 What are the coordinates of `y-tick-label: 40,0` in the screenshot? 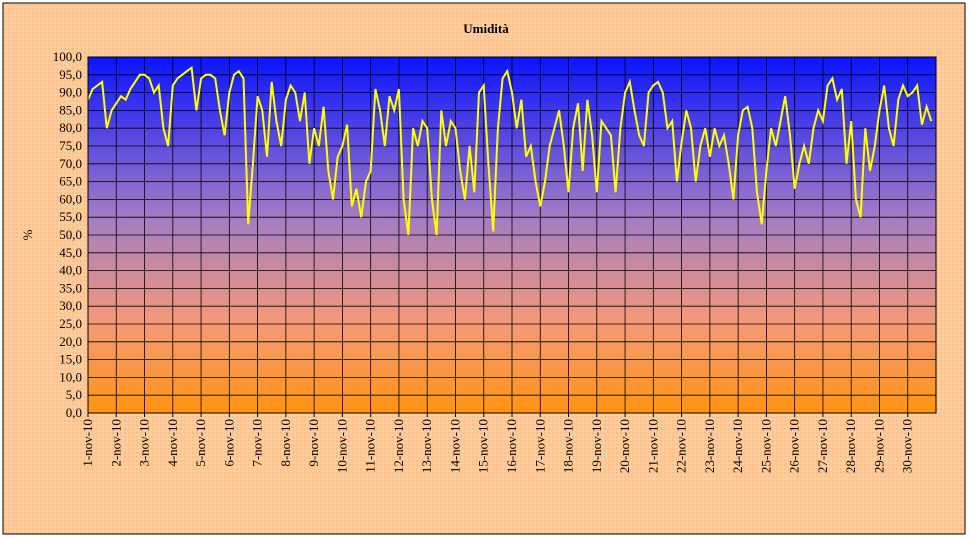 It's located at (70, 270).